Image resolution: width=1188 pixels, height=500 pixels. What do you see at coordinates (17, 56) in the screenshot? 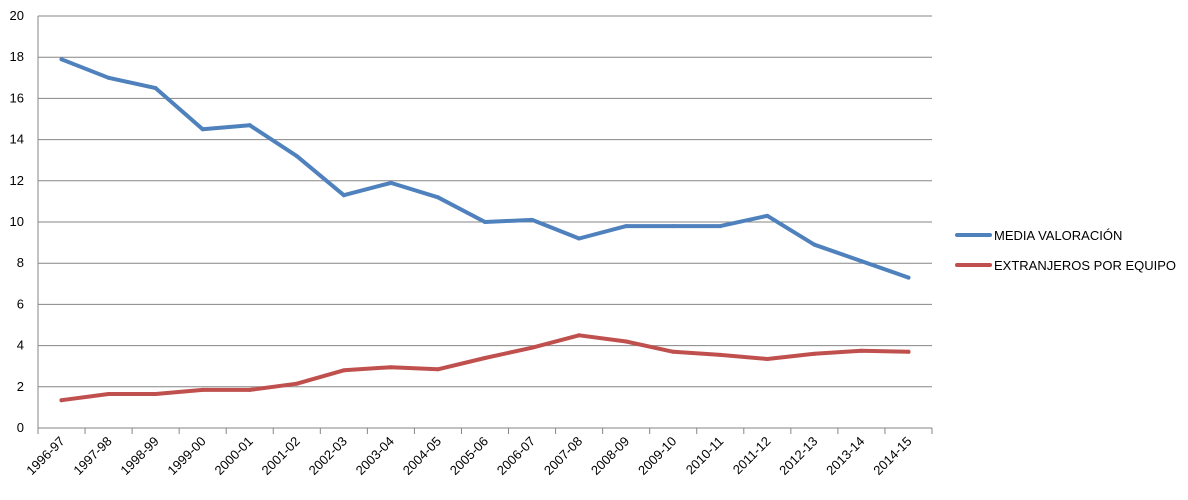
I see `y-tick-label: 18` at bounding box center [17, 56].